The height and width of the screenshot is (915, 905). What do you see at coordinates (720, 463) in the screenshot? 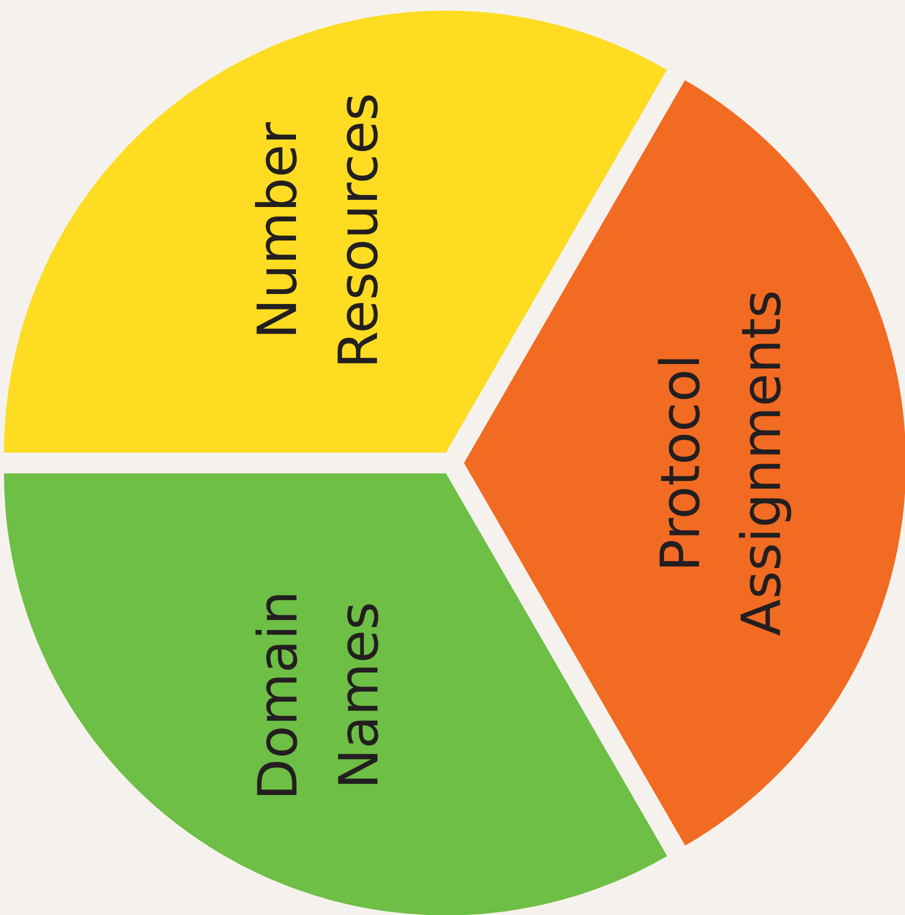
I see `slice-label: Protocol Assignments` at bounding box center [720, 463].